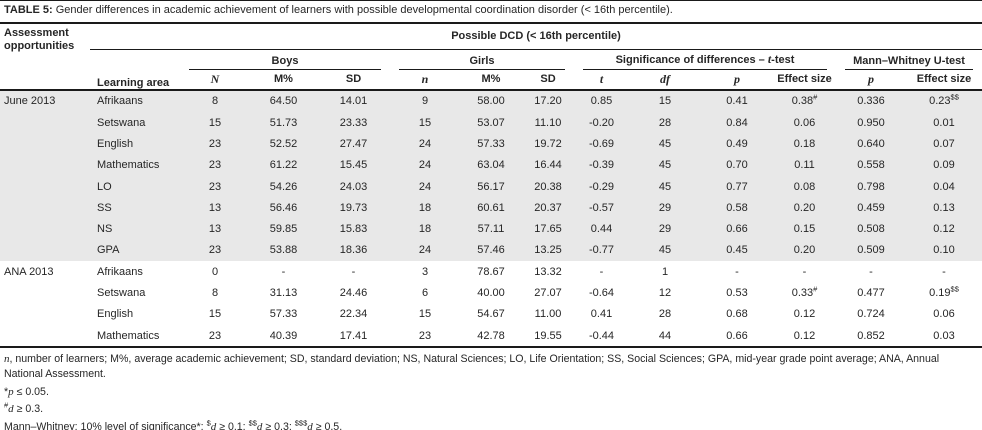 The width and height of the screenshot is (982, 430). I want to click on value-cell: 17.65, so click(548, 229).